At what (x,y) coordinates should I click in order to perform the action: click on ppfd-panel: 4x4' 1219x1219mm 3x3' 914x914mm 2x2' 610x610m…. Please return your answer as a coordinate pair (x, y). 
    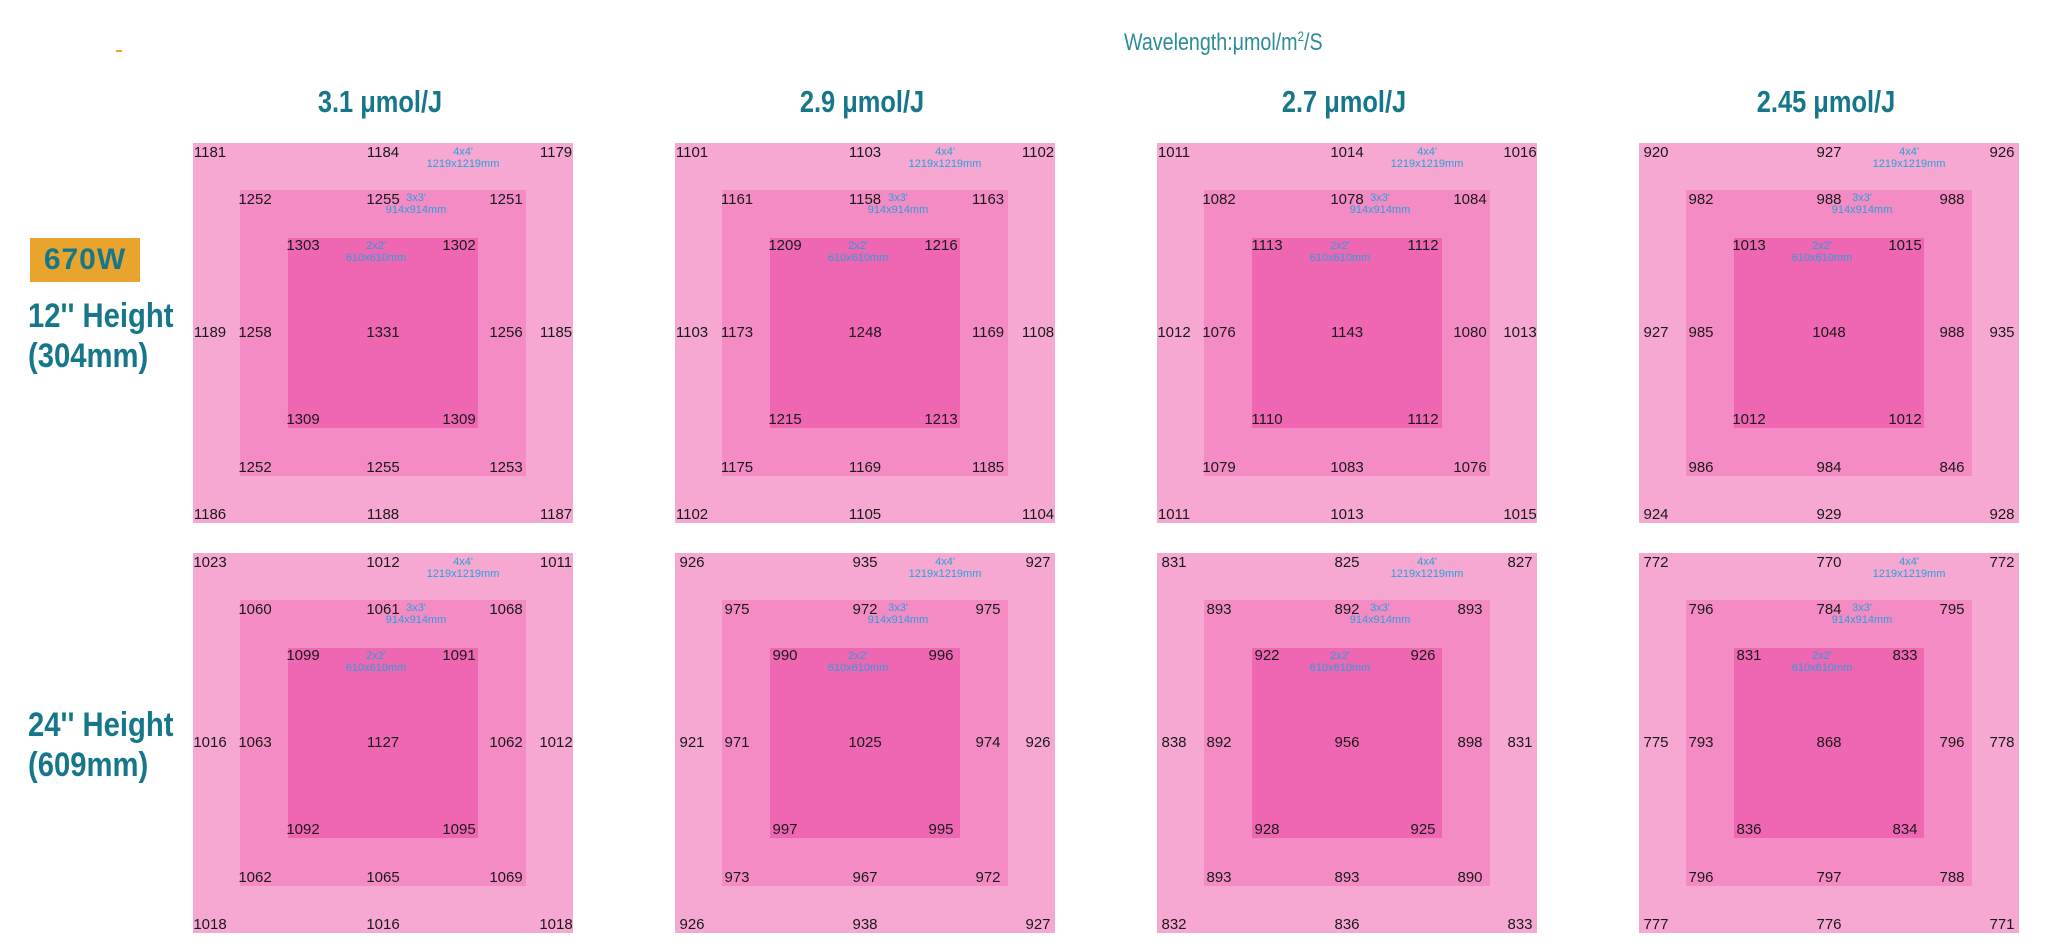
    Looking at the image, I should click on (1347, 333).